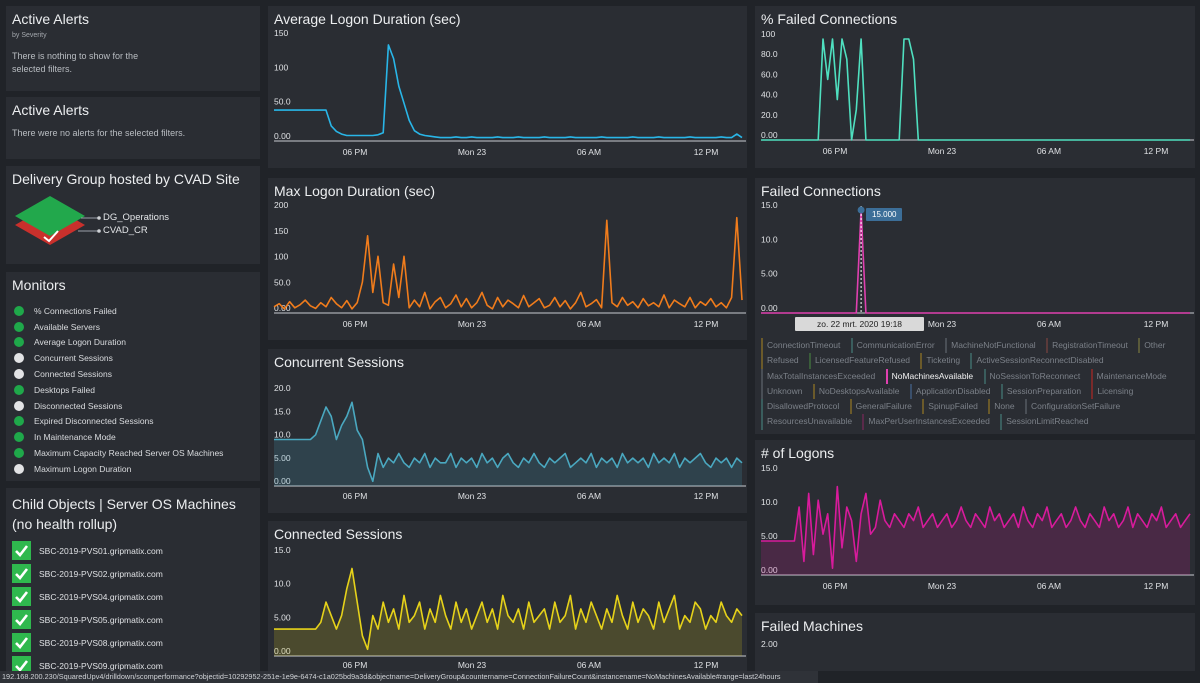 The image size is (1200, 683). I want to click on healthy-status-icon, so click(19, 453).